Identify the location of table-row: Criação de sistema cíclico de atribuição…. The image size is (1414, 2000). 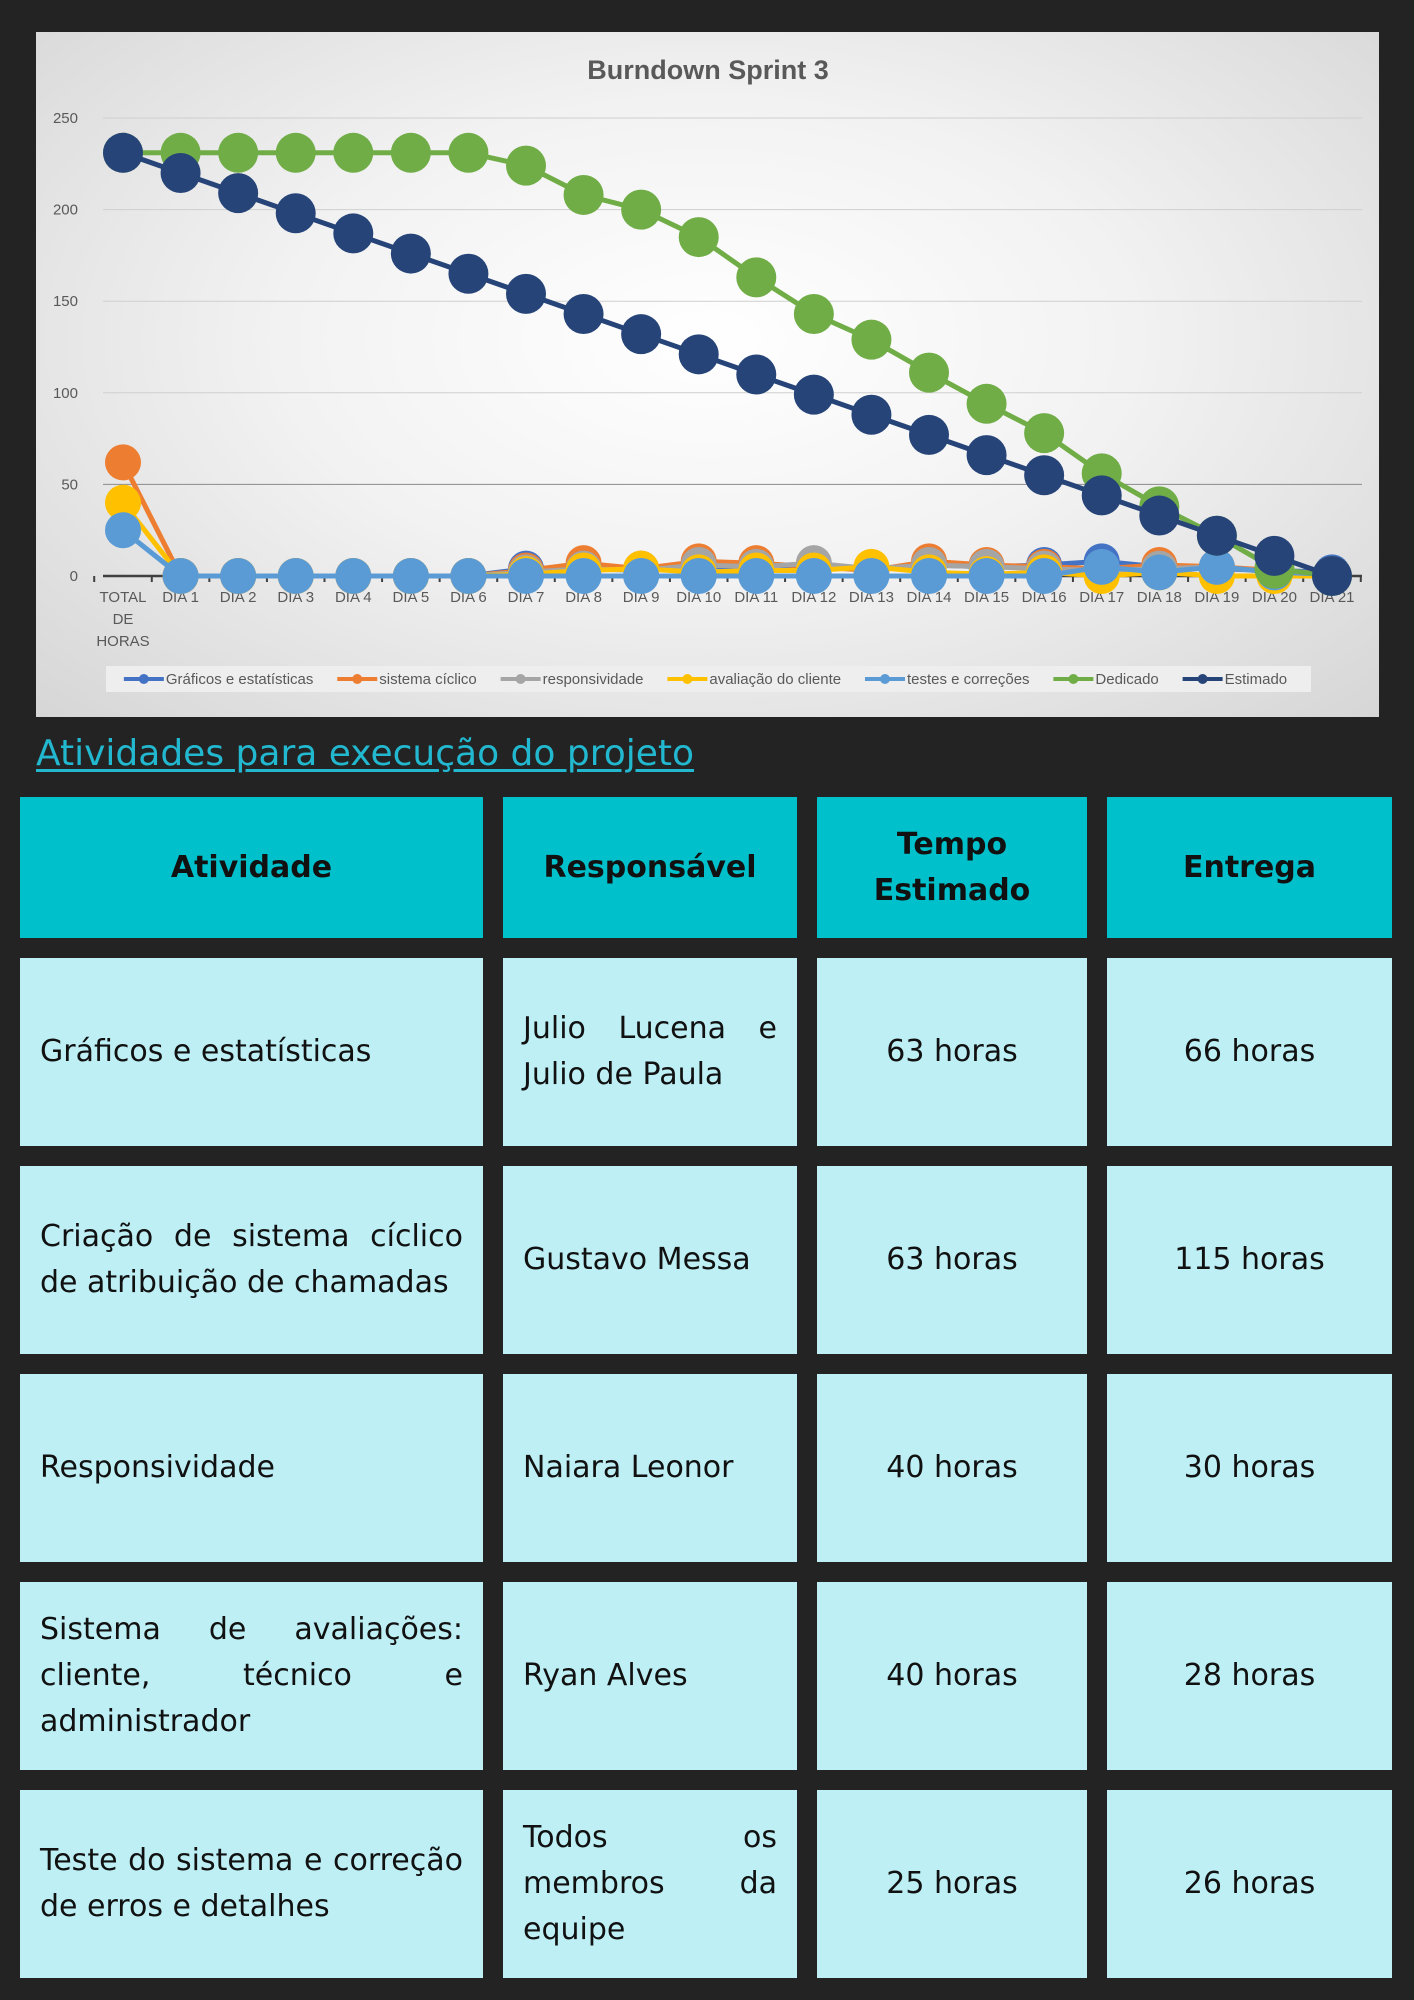
(706, 1260).